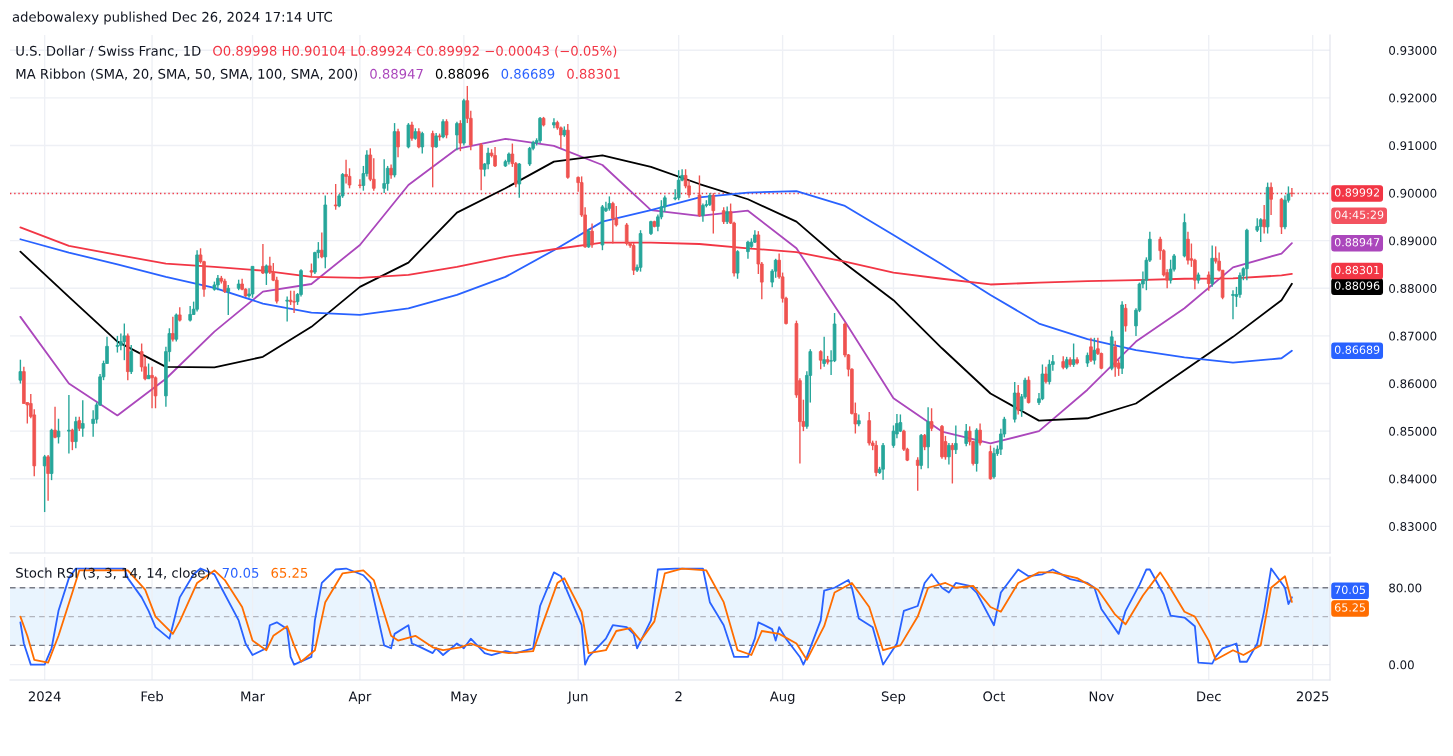 The height and width of the screenshot is (756, 1453). Describe the element at coordinates (415, 51) in the screenshot. I see `text: O0.89998 H0.90104 L0.89924 C0.89992 −0.00043 (−0.05%)` at that location.